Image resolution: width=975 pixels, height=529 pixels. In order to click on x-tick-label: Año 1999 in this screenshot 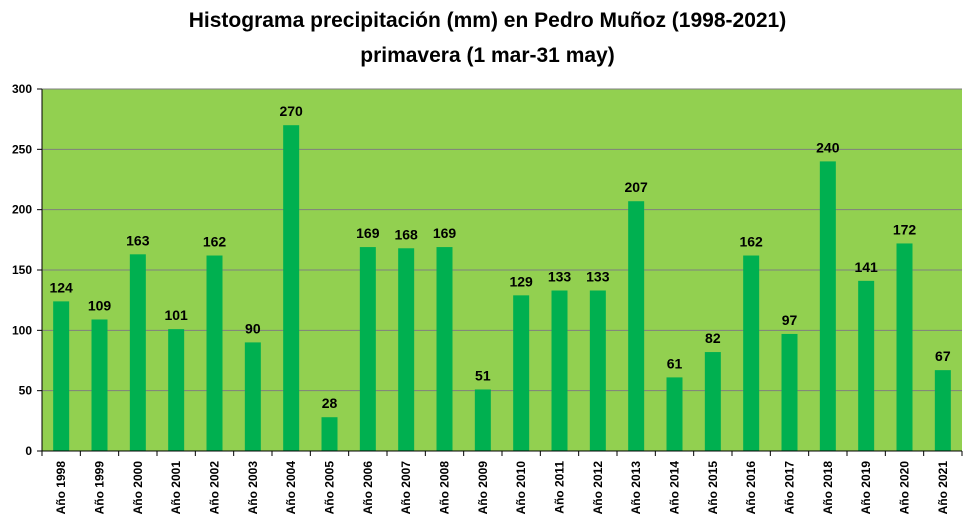, I will do `click(100, 488)`.